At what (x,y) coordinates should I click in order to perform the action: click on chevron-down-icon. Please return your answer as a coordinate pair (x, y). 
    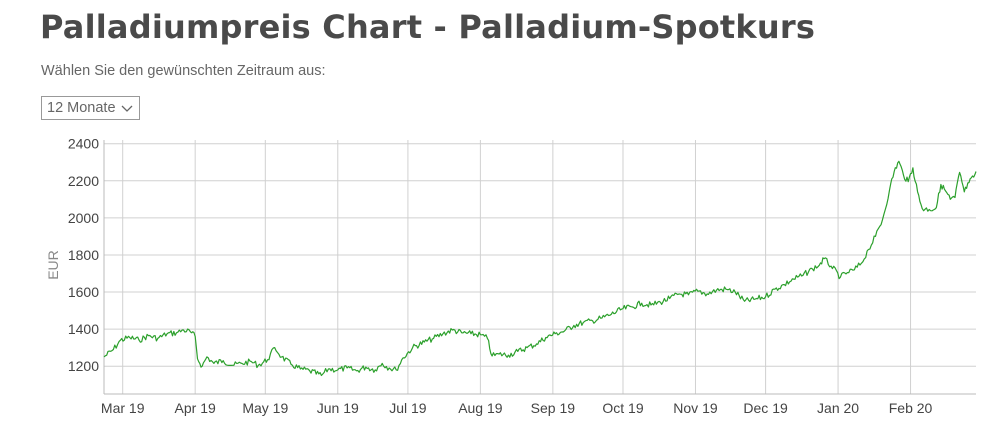
    Looking at the image, I should click on (126, 108).